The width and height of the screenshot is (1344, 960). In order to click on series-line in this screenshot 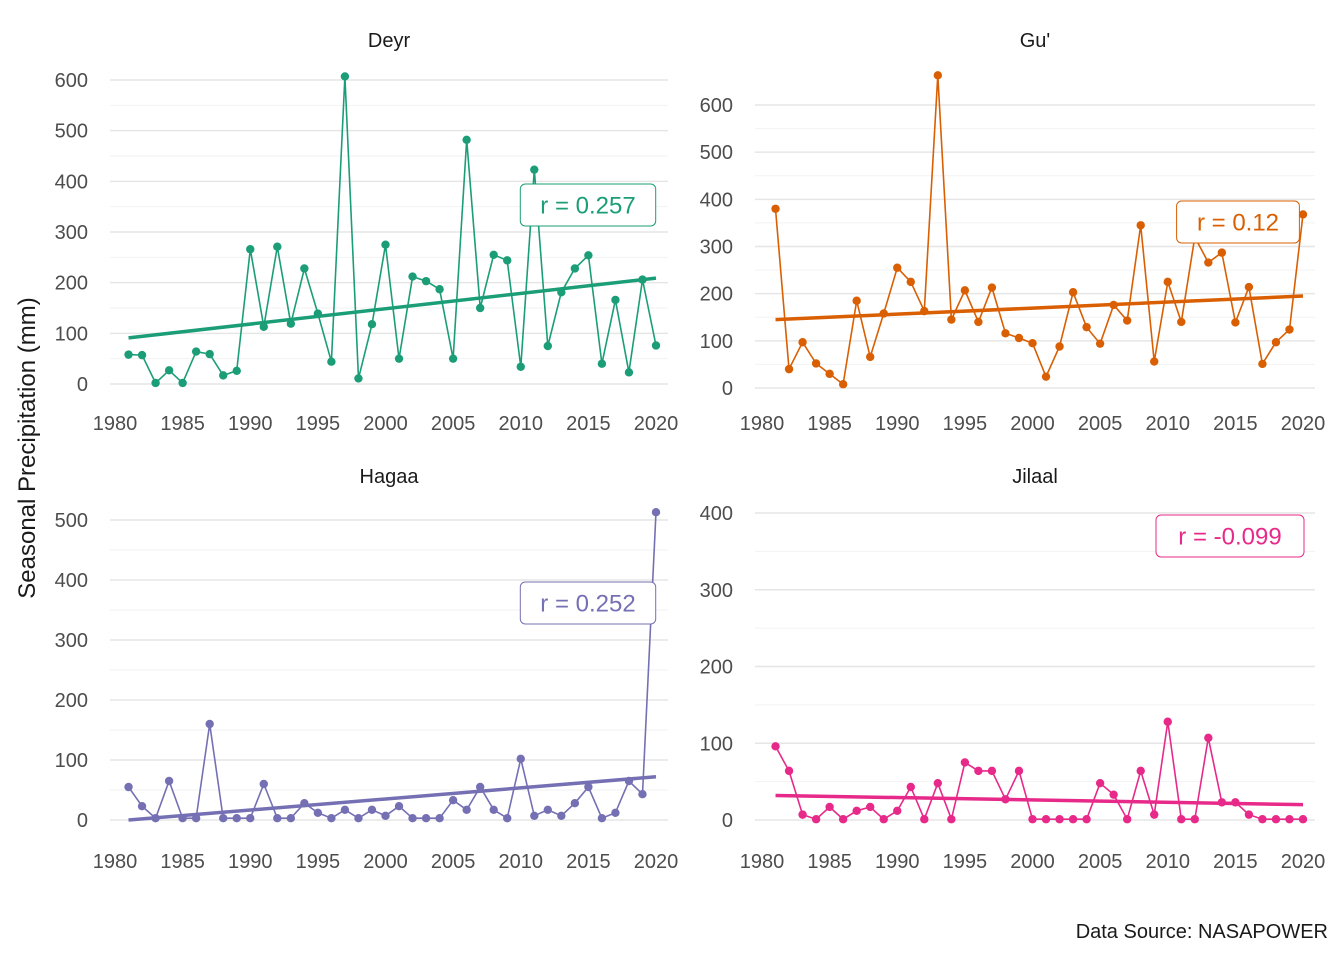, I will do `click(392, 666)`.